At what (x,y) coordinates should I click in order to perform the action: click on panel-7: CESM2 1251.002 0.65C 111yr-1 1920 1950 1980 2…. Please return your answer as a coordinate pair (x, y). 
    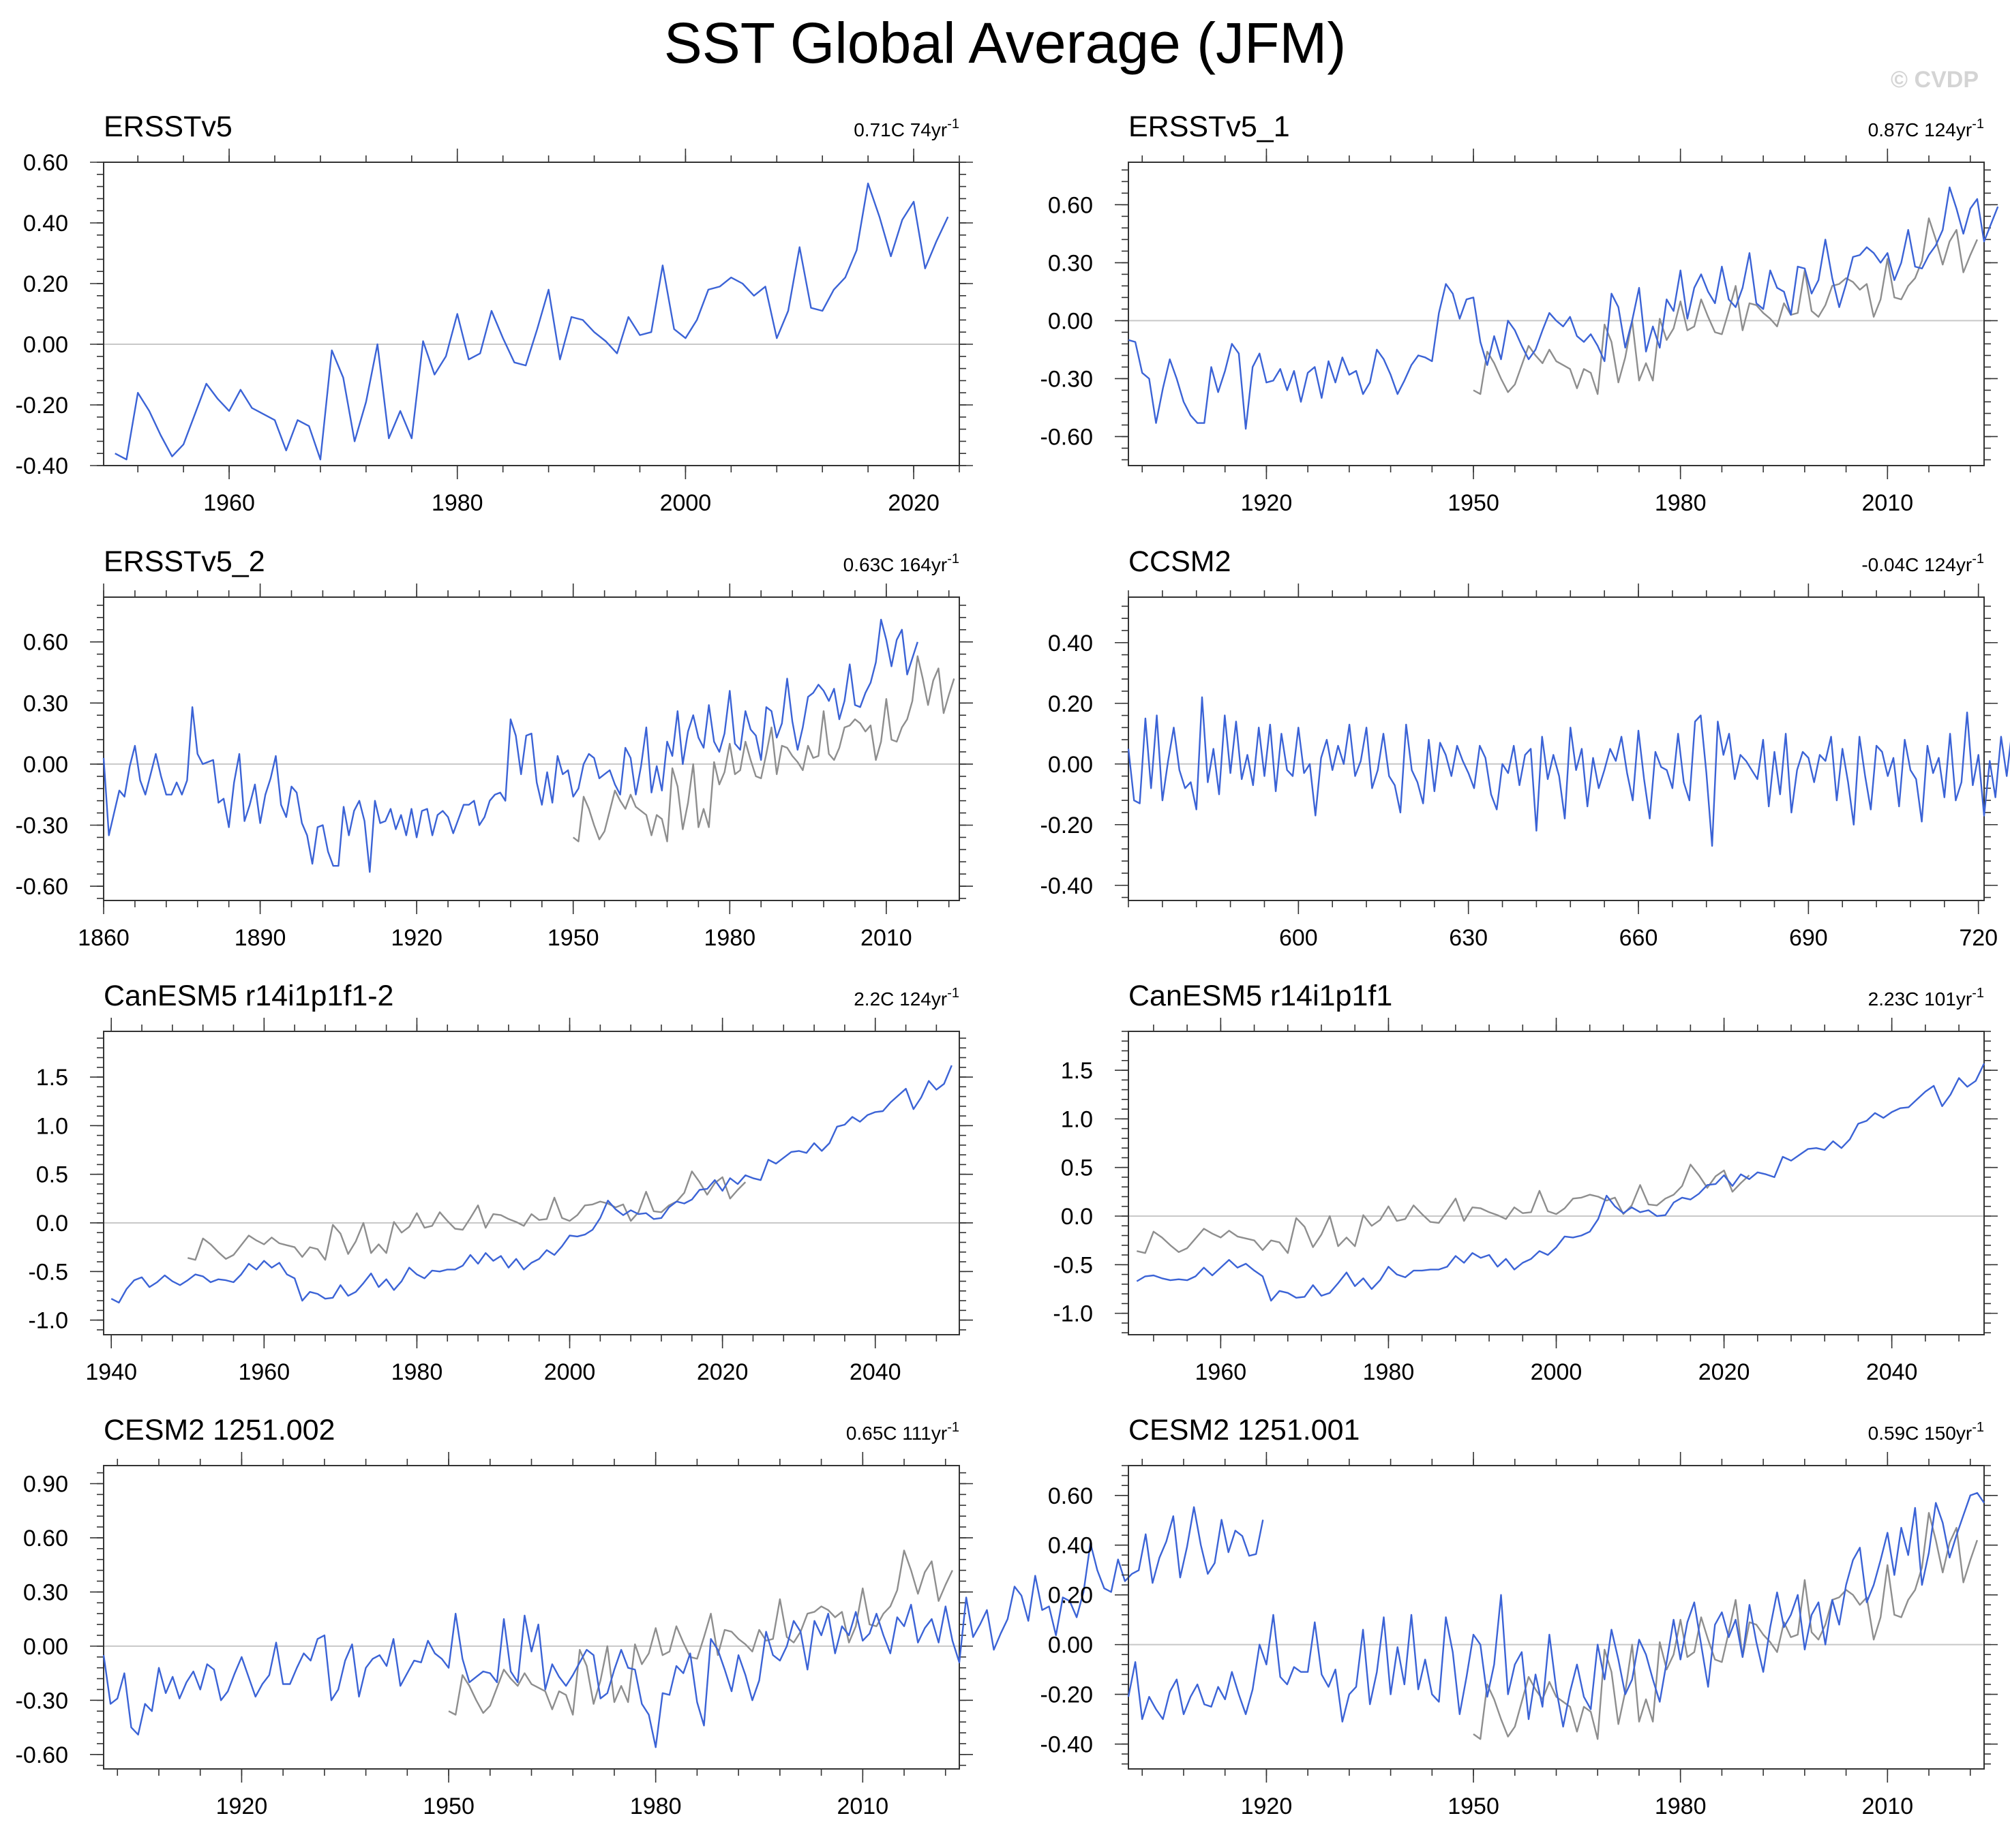
    Looking at the image, I should click on (640, 1616).